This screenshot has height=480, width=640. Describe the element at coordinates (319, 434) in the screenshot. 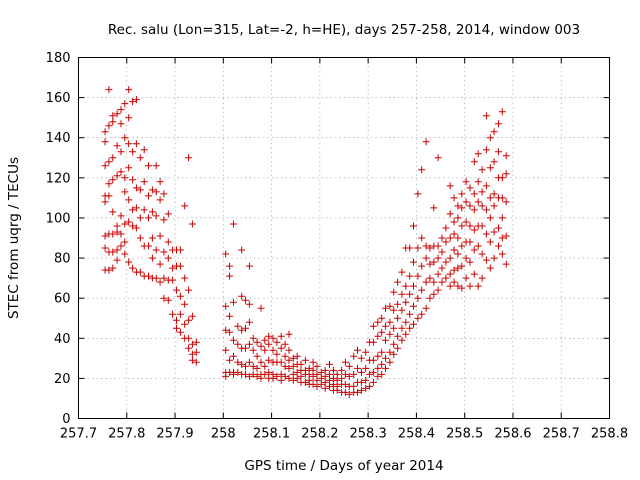

I see `x-tick-label: 258.2` at that location.